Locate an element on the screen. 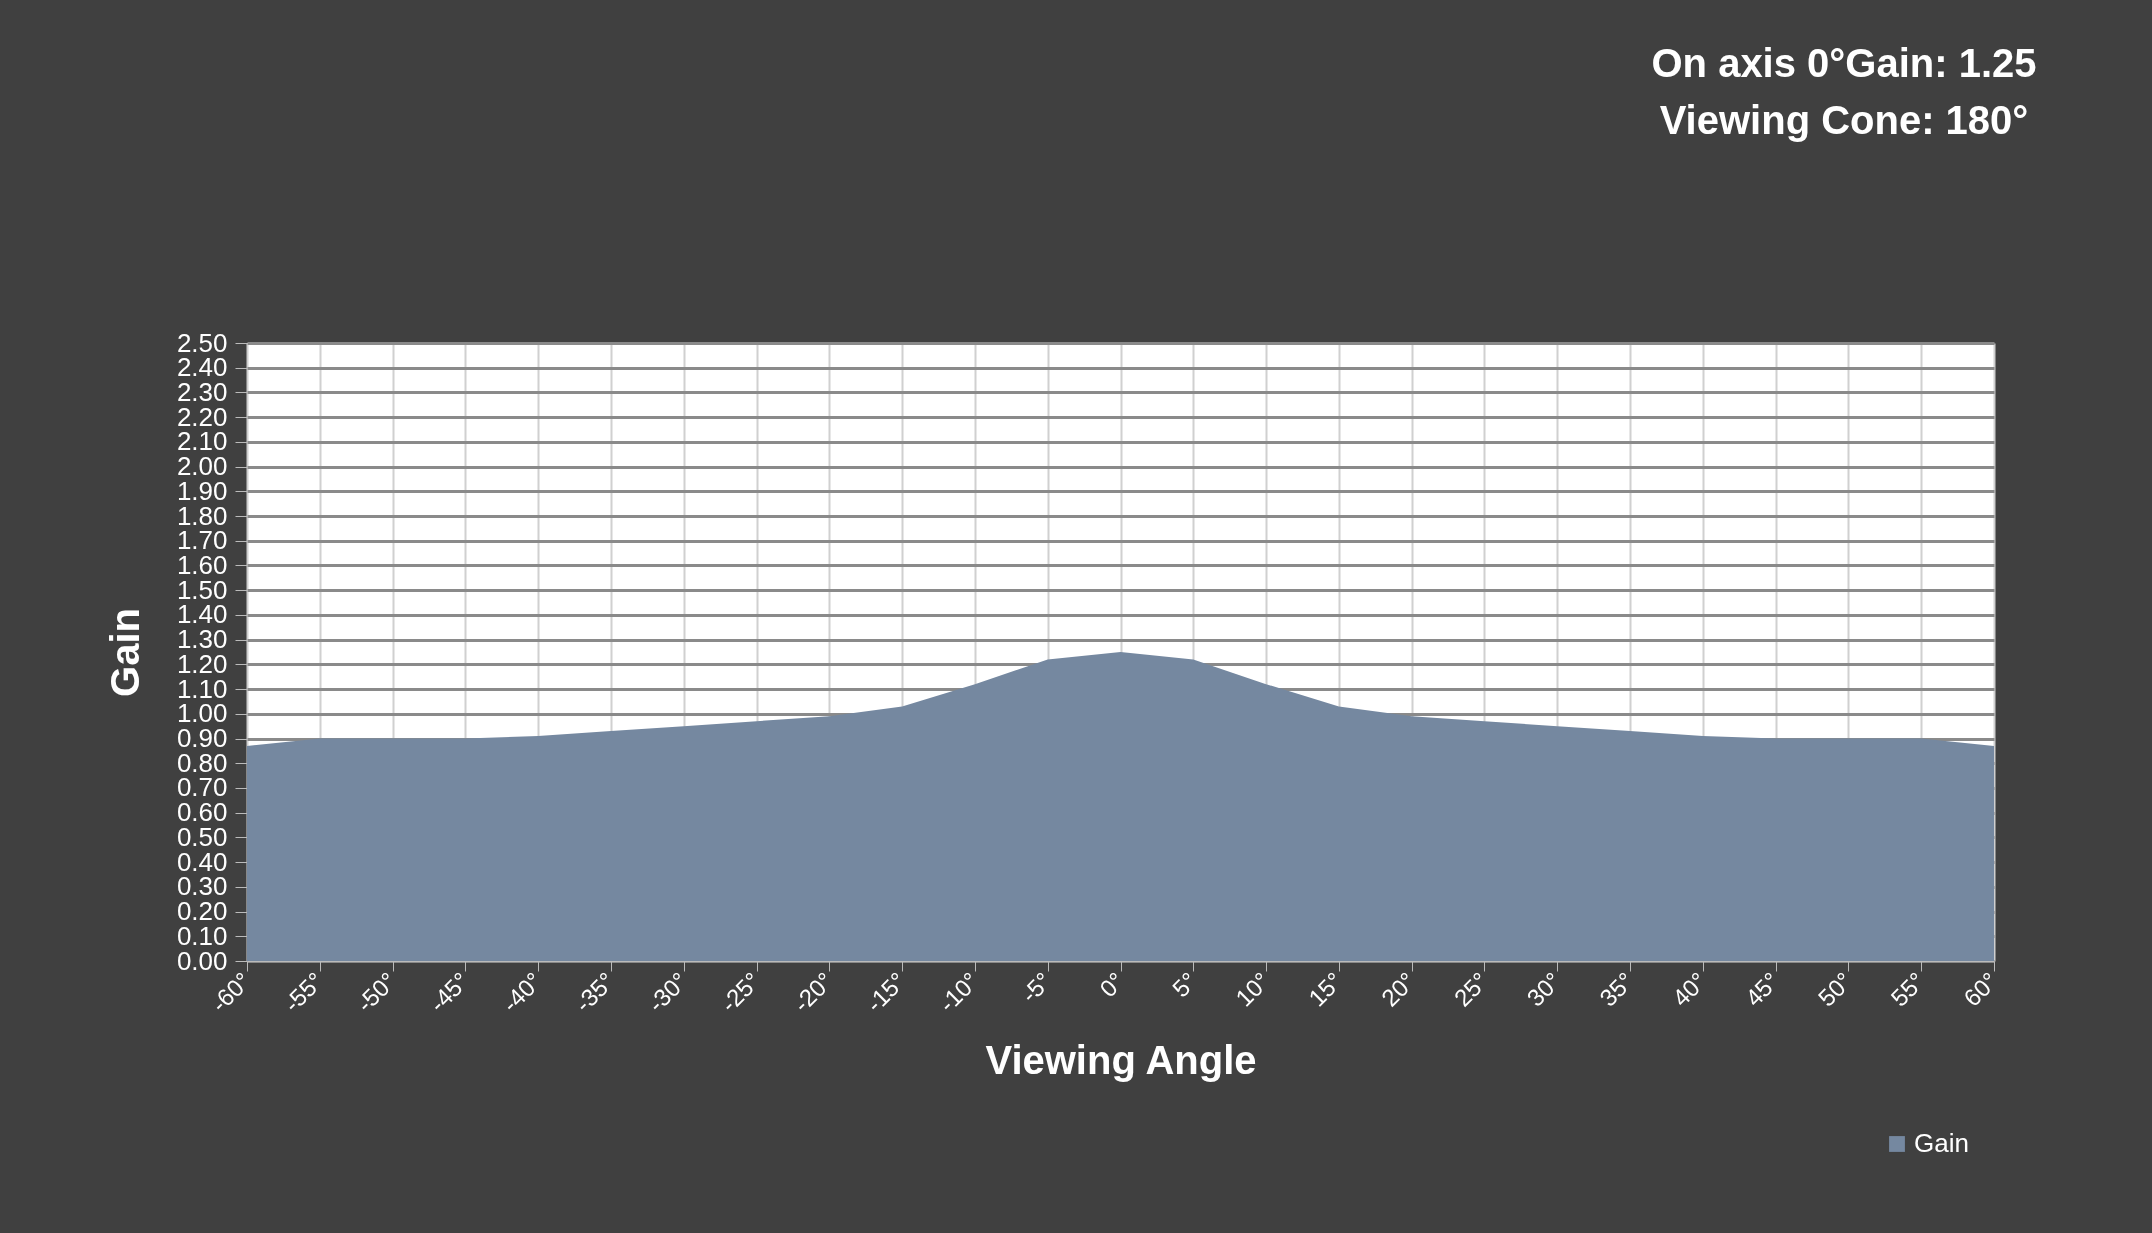 The width and height of the screenshot is (2152, 1233). text: Viewing Cone: 180° is located at coordinates (1844, 120).